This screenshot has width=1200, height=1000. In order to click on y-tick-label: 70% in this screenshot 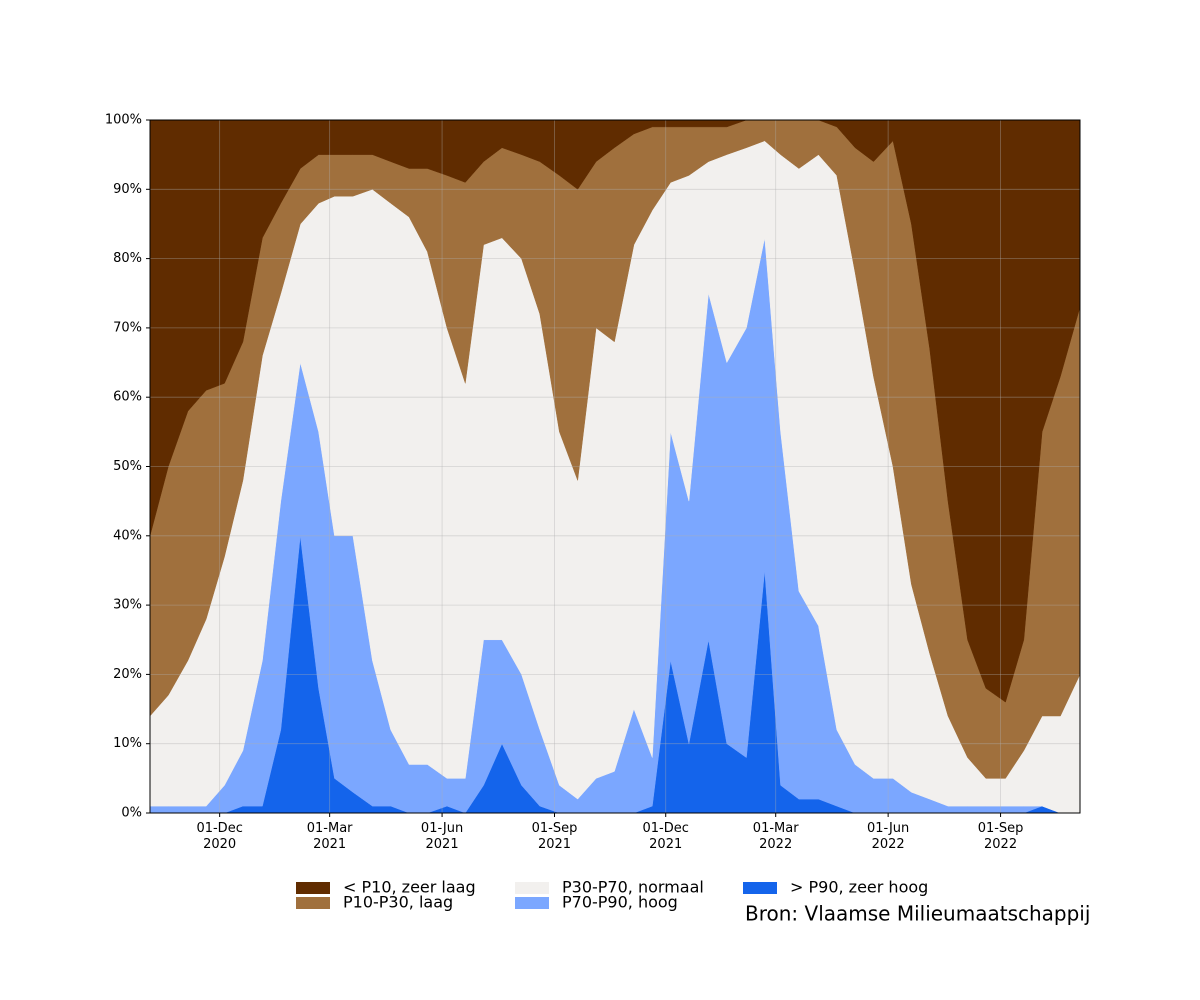, I will do `click(127, 327)`.